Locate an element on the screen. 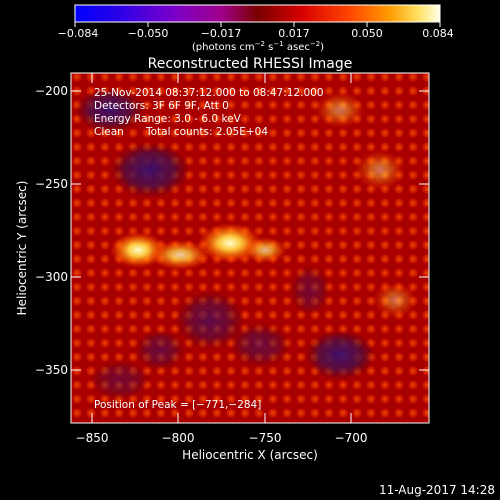 The image size is (500, 500). colorbar-ticks is located at coordinates (257, 24).